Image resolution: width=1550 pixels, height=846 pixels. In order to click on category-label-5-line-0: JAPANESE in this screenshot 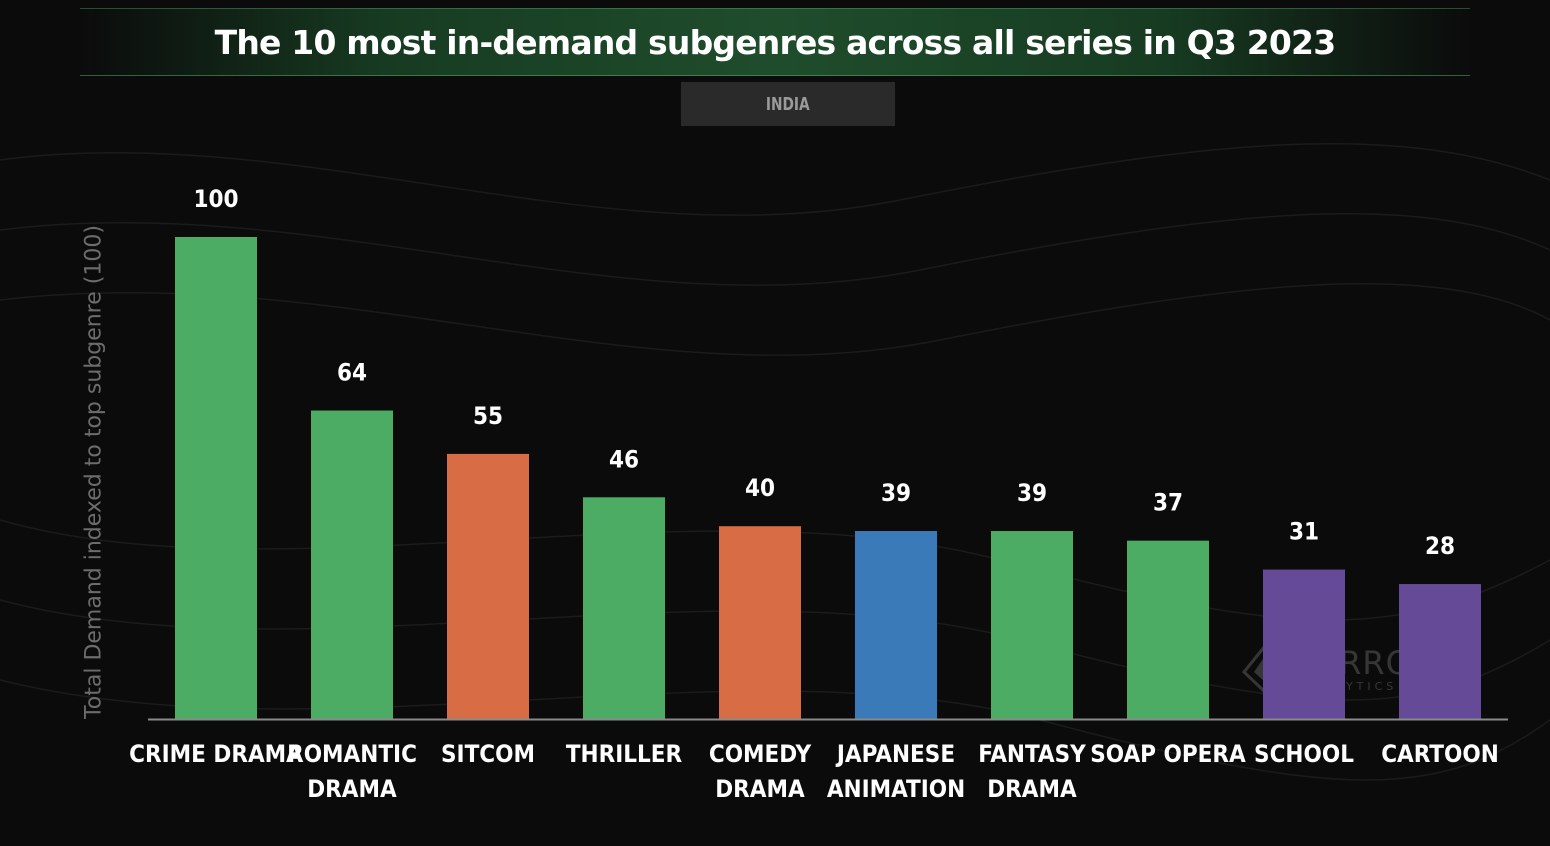, I will do `click(895, 754)`.